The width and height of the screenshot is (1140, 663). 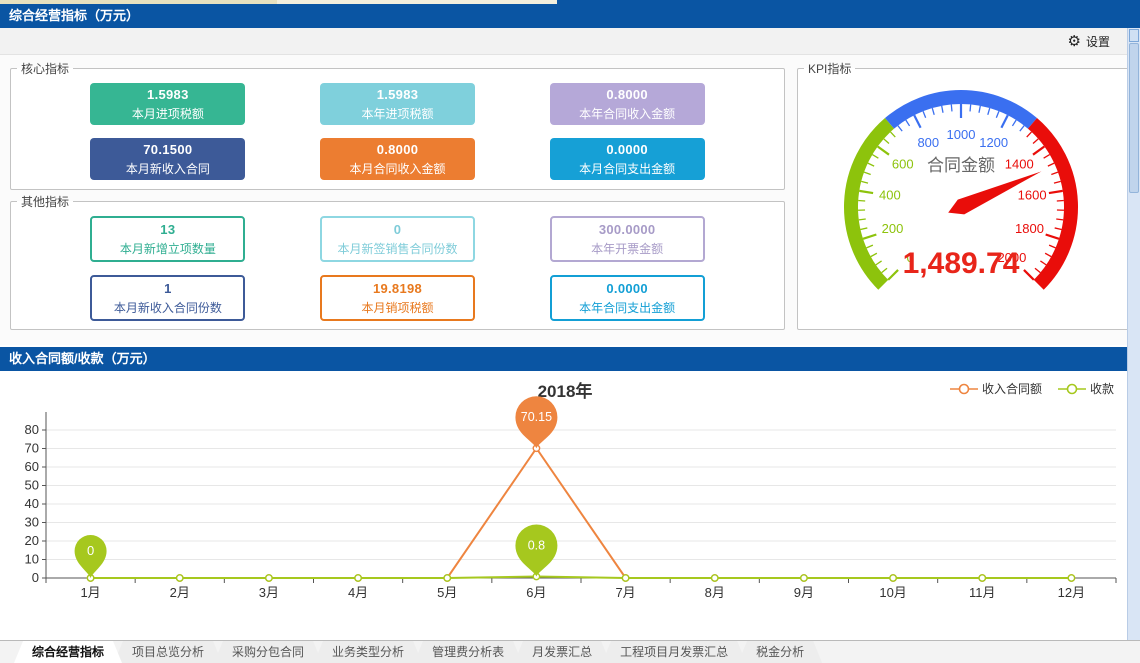 What do you see at coordinates (674, 652) in the screenshot?
I see `sheet-tab-6: 工程项目月发票汇总` at bounding box center [674, 652].